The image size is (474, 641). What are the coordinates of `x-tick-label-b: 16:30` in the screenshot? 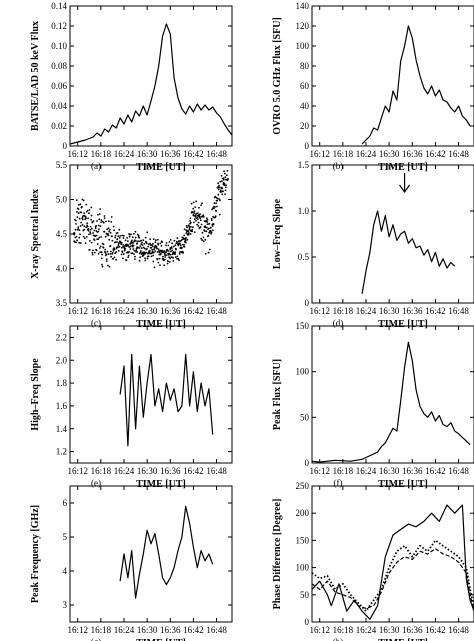 It's located at (389, 154).